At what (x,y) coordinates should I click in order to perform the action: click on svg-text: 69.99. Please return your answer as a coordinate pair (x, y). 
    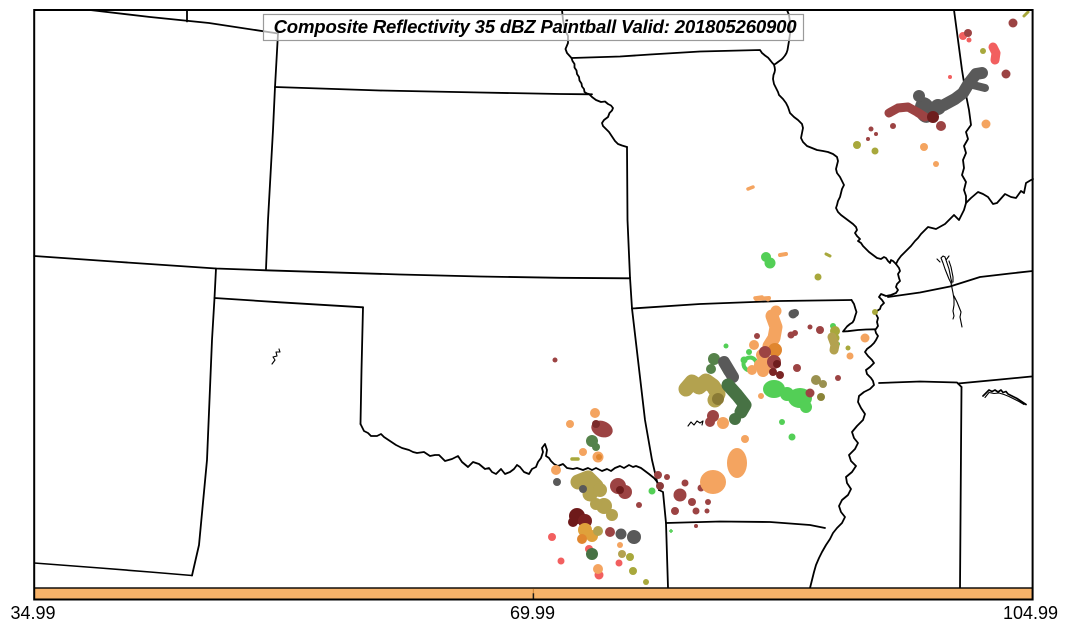
    Looking at the image, I should click on (532, 613).